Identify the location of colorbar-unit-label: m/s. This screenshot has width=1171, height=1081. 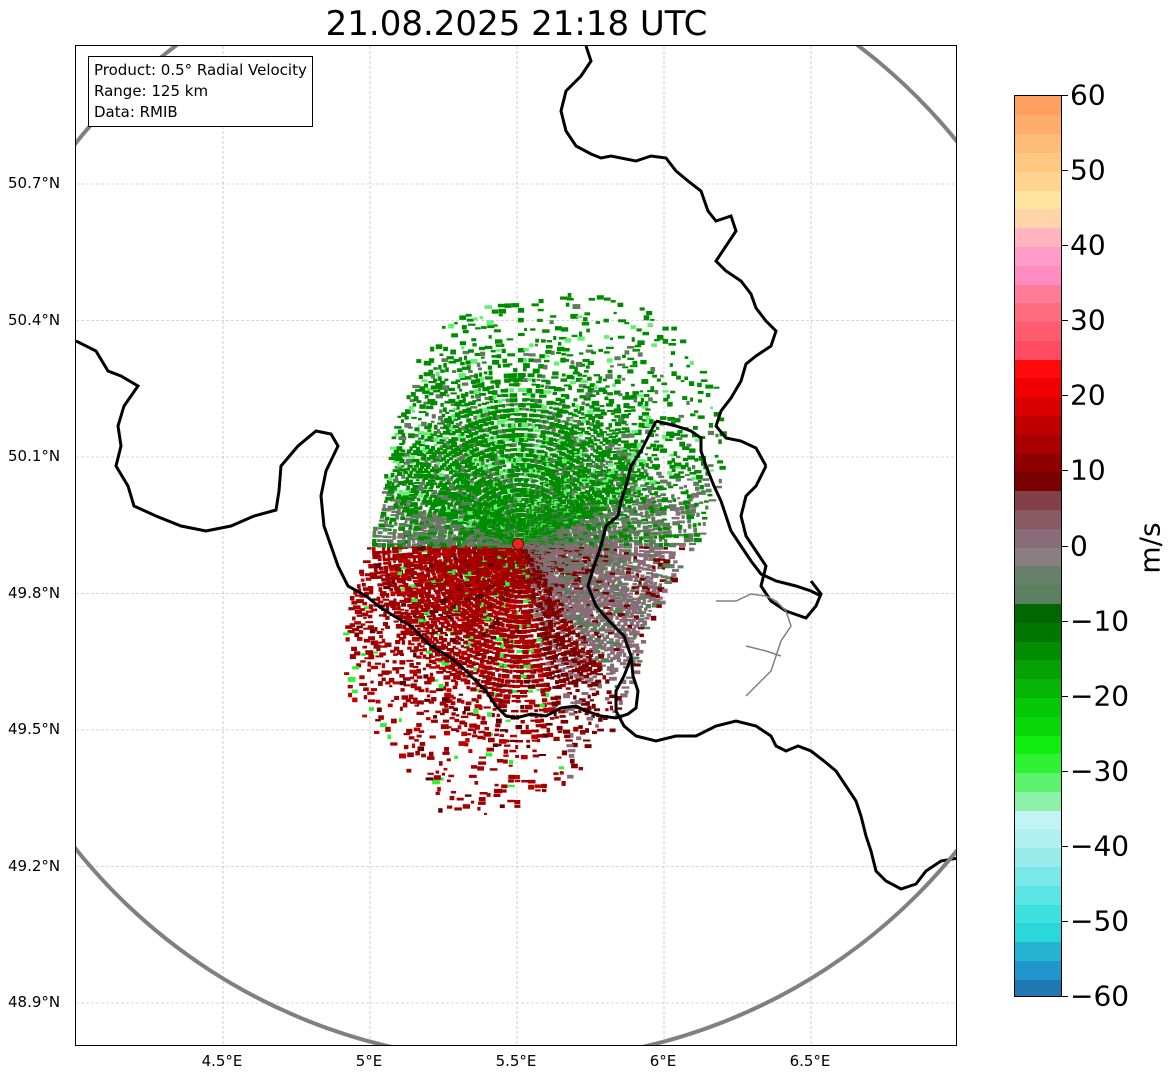
(1150, 548).